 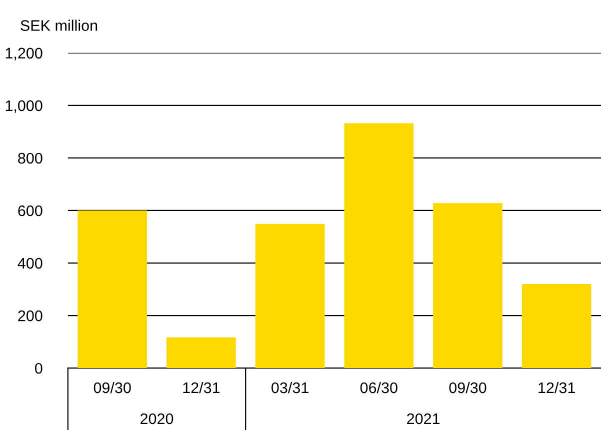 I want to click on y-tick-label: 0, so click(x=38, y=368).